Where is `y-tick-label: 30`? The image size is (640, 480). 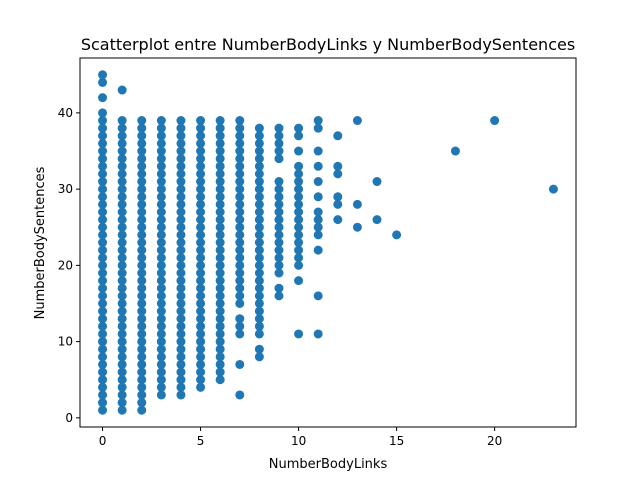 y-tick-label: 30 is located at coordinates (65, 189).